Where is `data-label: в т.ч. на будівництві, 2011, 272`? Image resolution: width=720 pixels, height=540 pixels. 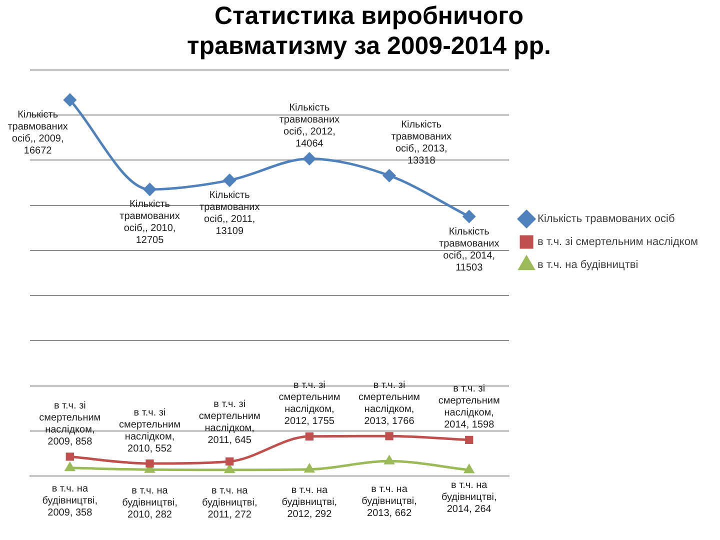 data-label: в т.ч. на будівництві, 2011, 272 is located at coordinates (230, 503).